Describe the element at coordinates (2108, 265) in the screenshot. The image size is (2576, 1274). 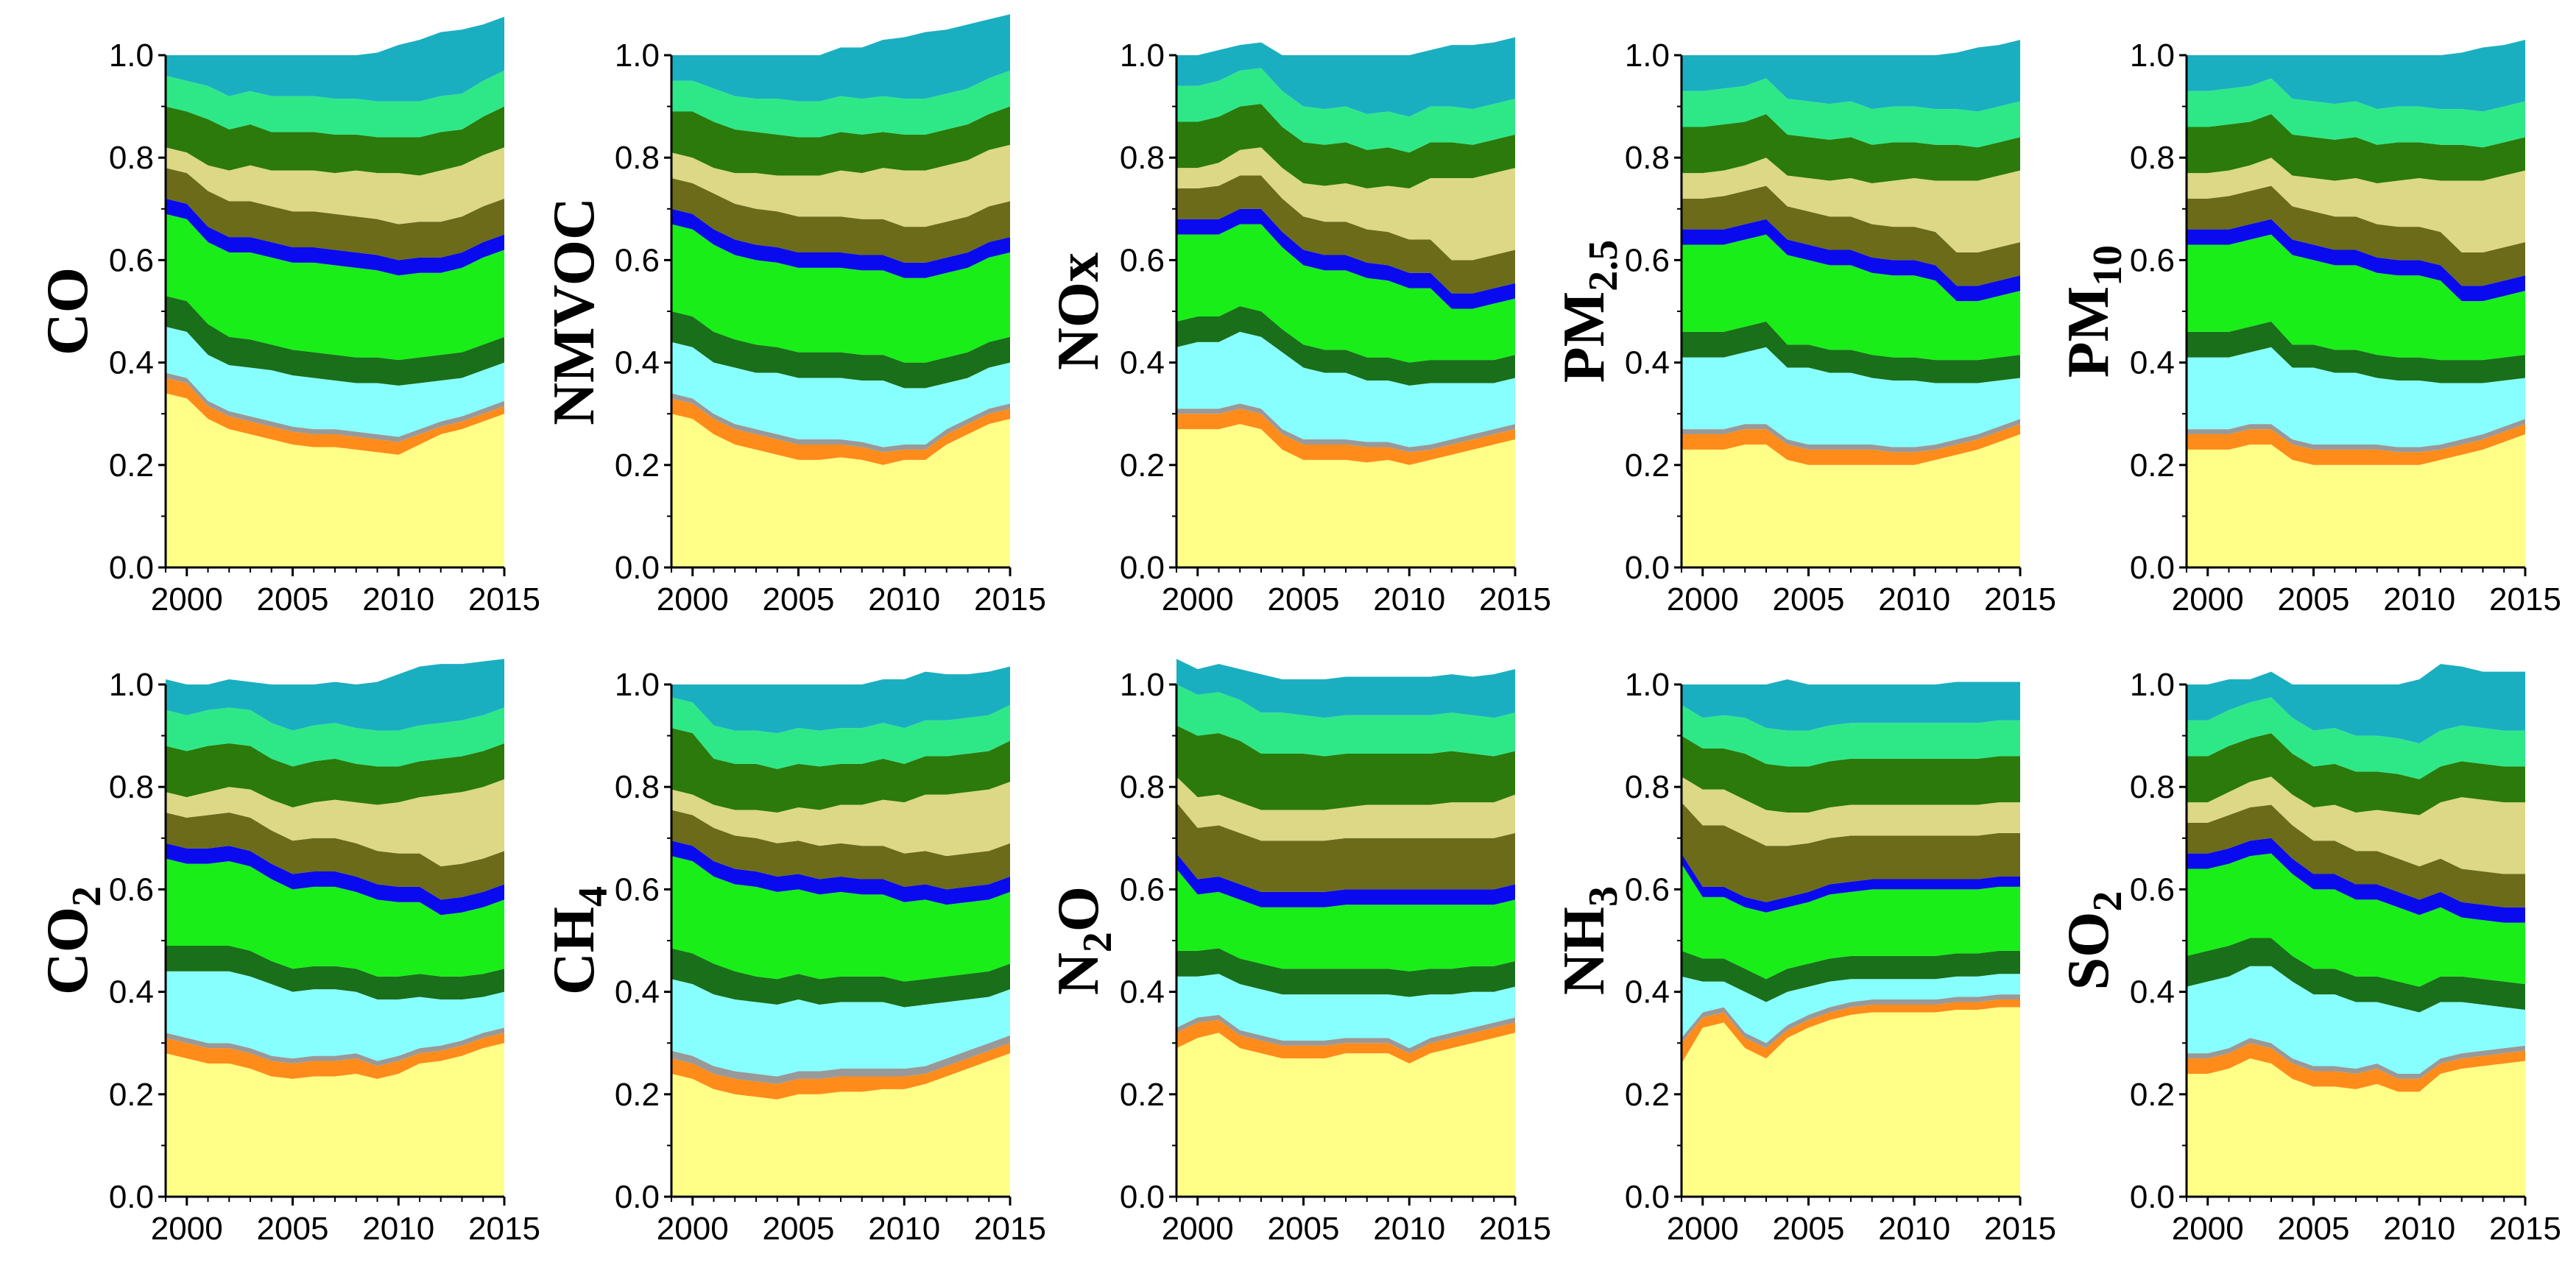
I see `pollutant-label-subscript: 10` at that location.